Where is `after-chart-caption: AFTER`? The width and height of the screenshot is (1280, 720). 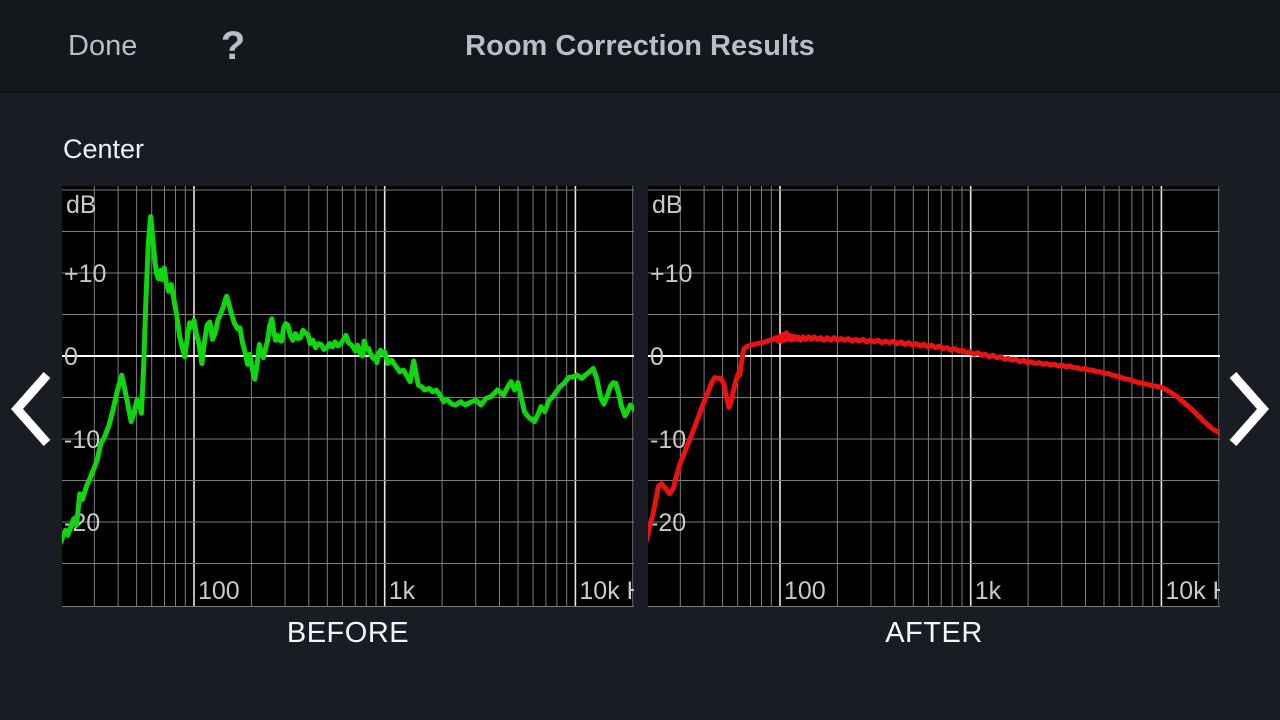 after-chart-caption: AFTER is located at coordinates (934, 633).